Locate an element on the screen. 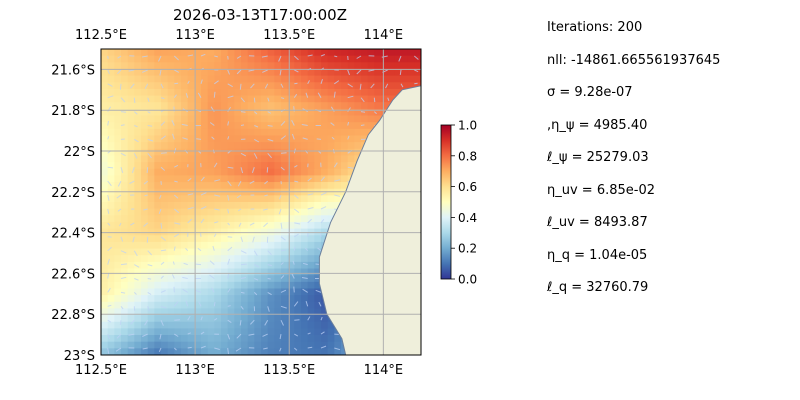 Image resolution: width=800 pixels, height=400 pixels. colorbar-tick-label: 0.4 is located at coordinates (467, 218).